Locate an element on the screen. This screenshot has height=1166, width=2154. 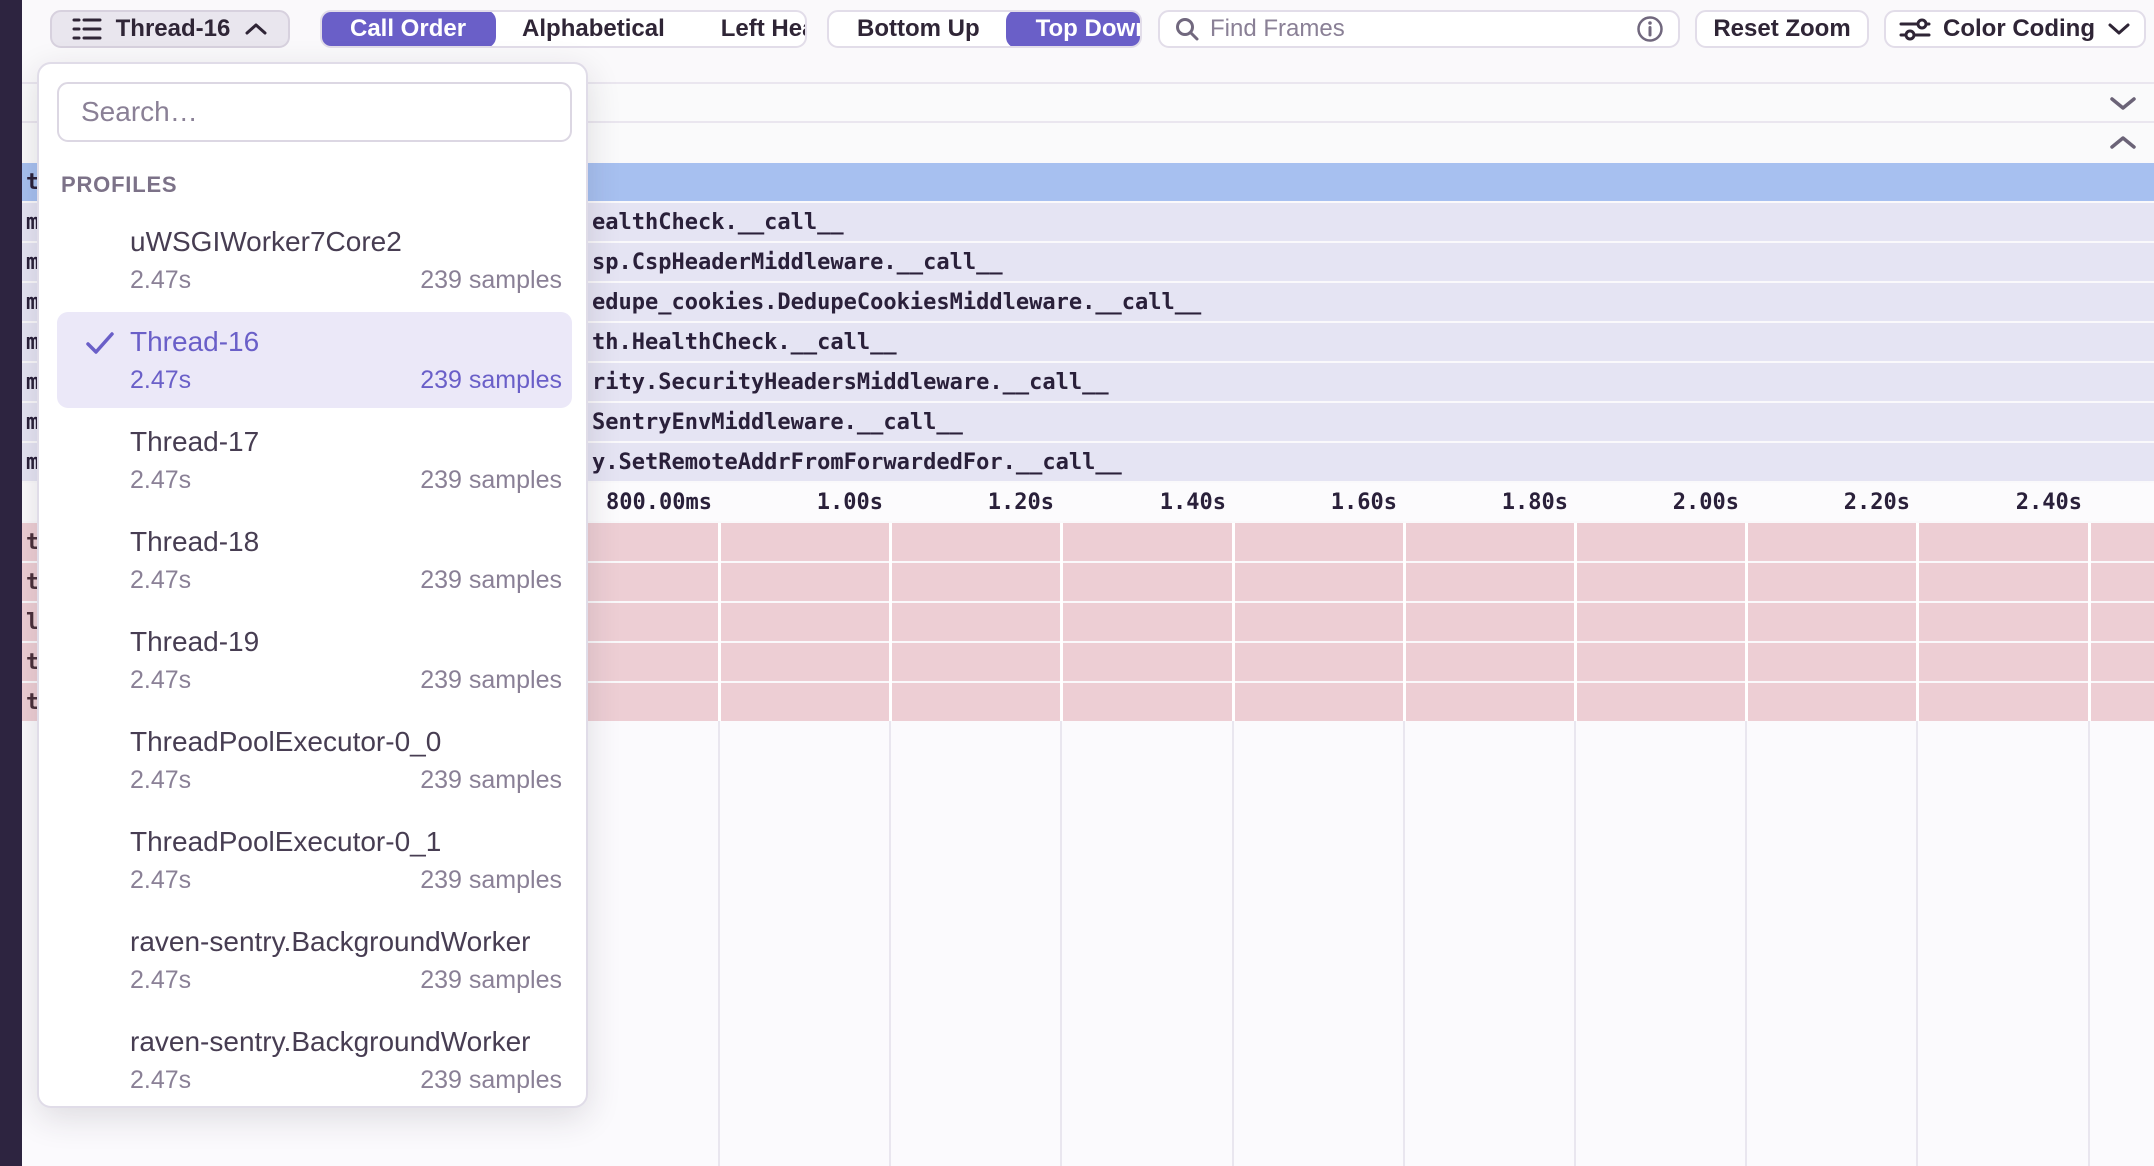
frame-text-fragment: l is located at coordinates (33, 622).